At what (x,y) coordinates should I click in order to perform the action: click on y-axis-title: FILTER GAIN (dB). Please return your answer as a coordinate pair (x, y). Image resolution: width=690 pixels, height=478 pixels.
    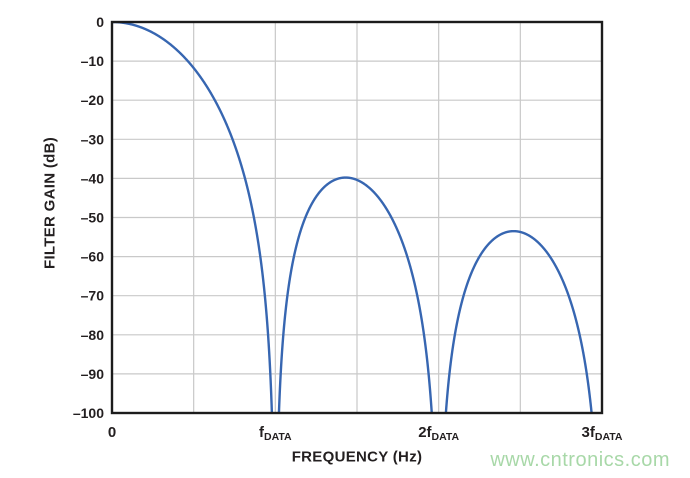
    Looking at the image, I should click on (50, 203).